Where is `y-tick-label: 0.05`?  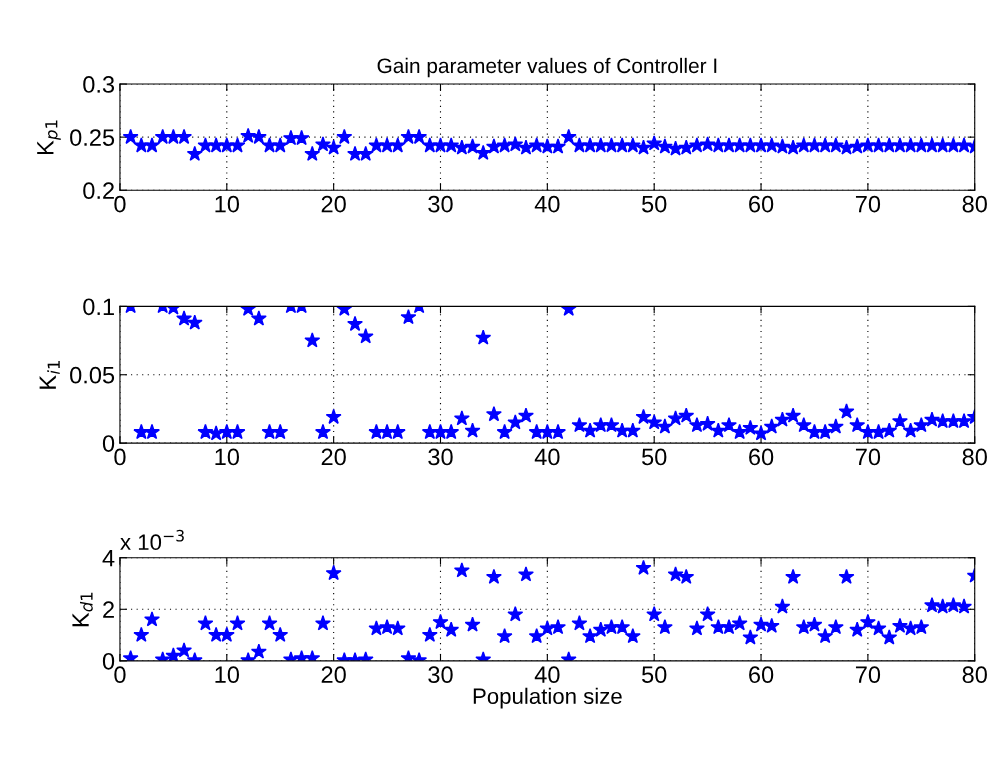
y-tick-label: 0.05 is located at coordinates (92, 375).